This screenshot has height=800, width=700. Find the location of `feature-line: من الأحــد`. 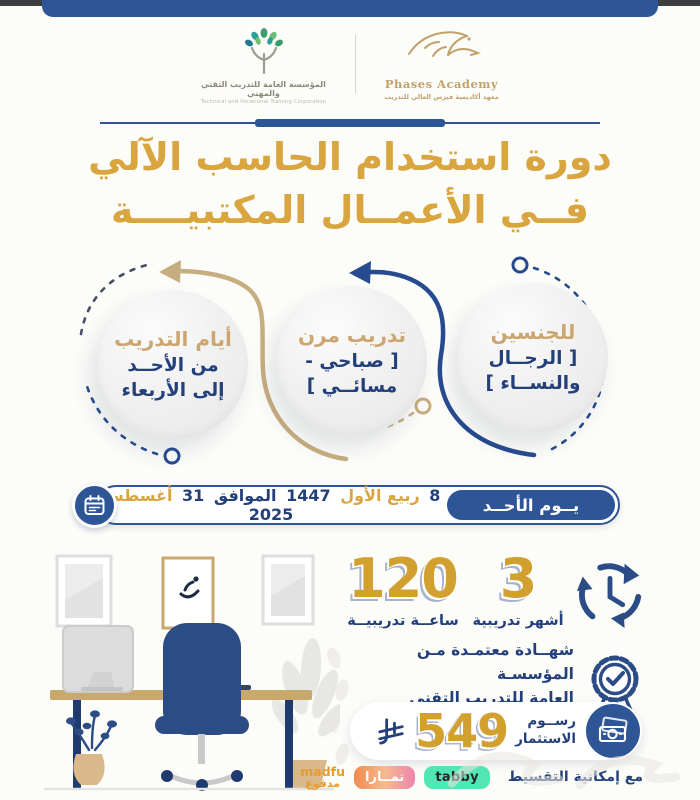

feature-line: من الأحــد is located at coordinates (173, 366).